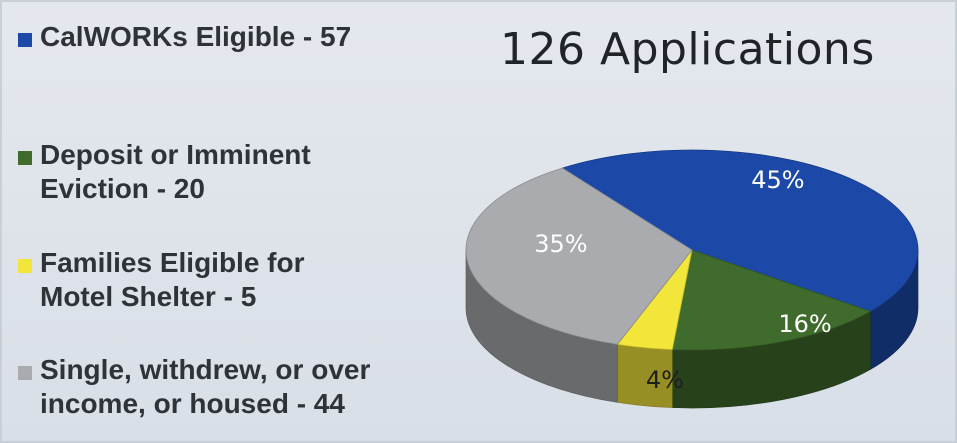 Image resolution: width=957 pixels, height=443 pixels. I want to click on legend-item-motel-shelter: Families Eligible for Motel Shelter - 5, so click(161, 280).